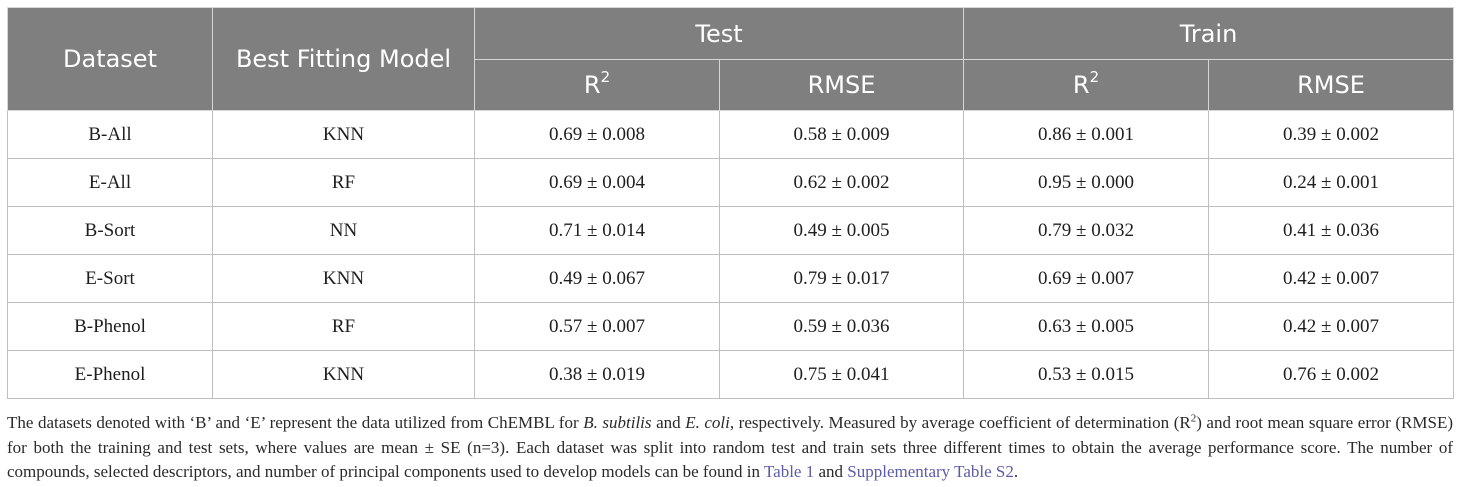  What do you see at coordinates (597, 326) in the screenshot?
I see `cell-test-r2: 0.57 ± 0.007` at bounding box center [597, 326].